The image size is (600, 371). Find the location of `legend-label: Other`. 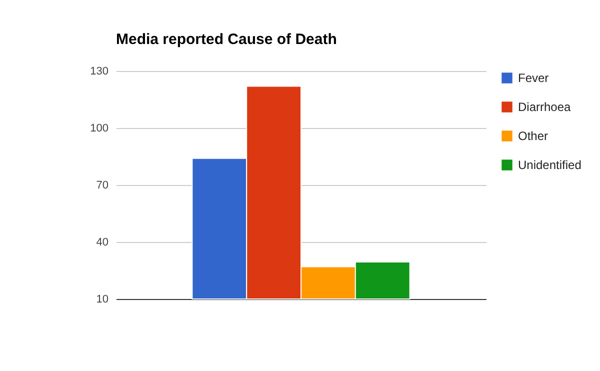

legend-label: Other is located at coordinates (533, 136).